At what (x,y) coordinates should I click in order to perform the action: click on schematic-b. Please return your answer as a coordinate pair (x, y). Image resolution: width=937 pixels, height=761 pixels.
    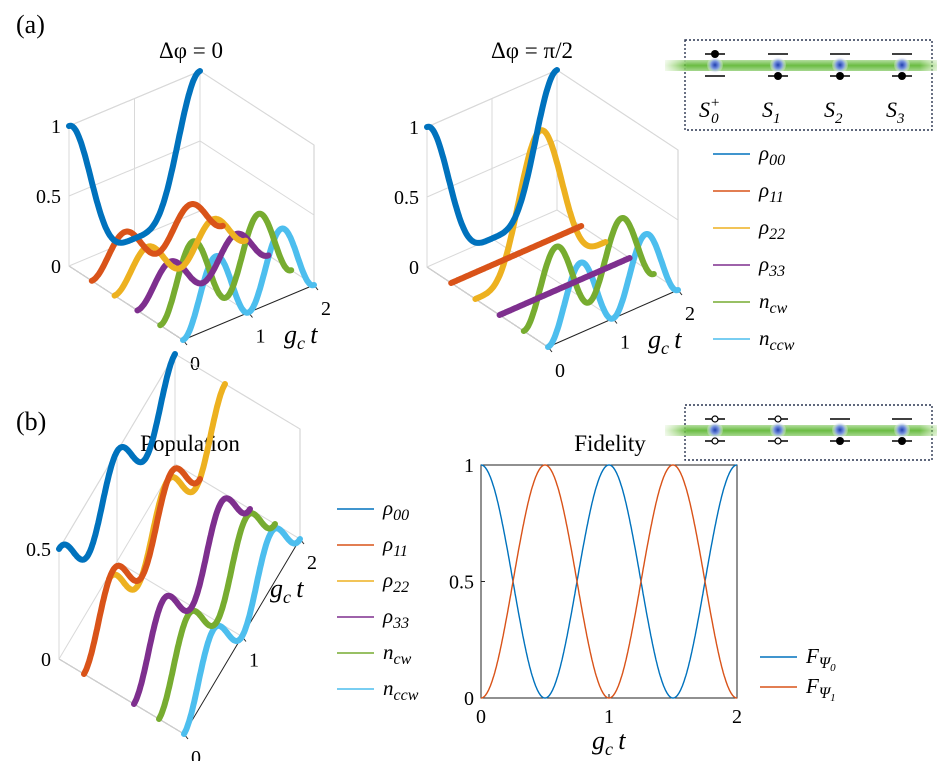
    Looking at the image, I should click on (801, 432).